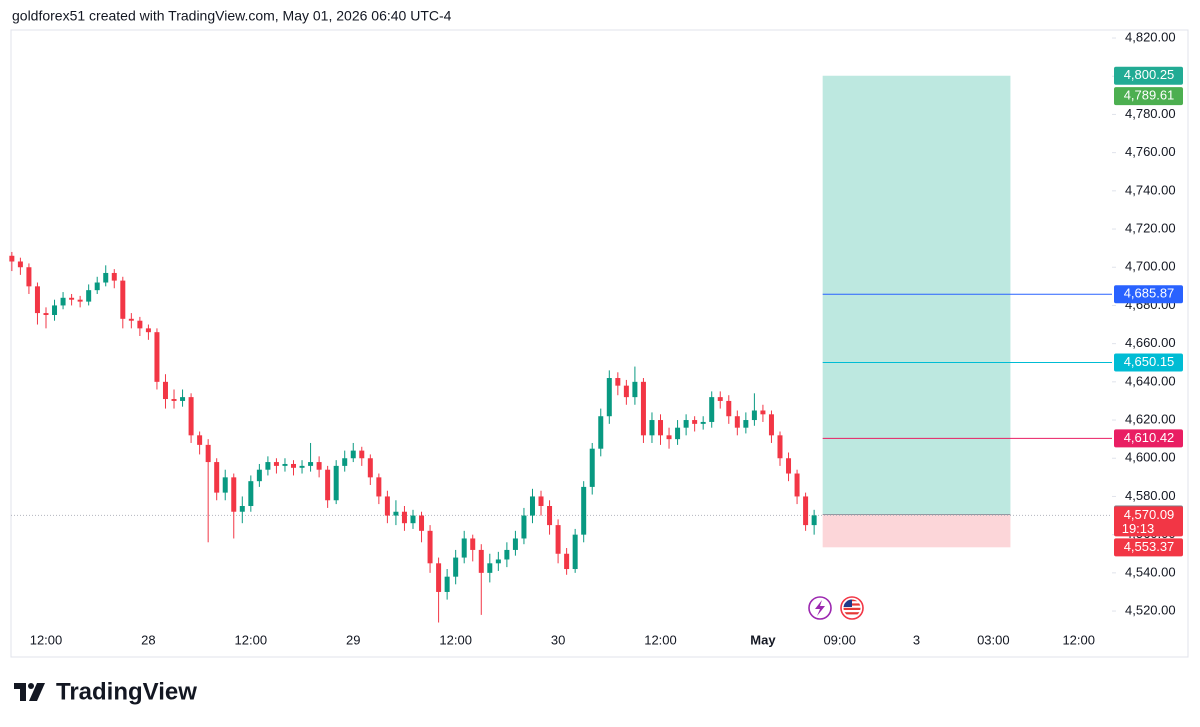  What do you see at coordinates (1149, 293) in the screenshot?
I see `price-label: 4,685.87` at bounding box center [1149, 293].